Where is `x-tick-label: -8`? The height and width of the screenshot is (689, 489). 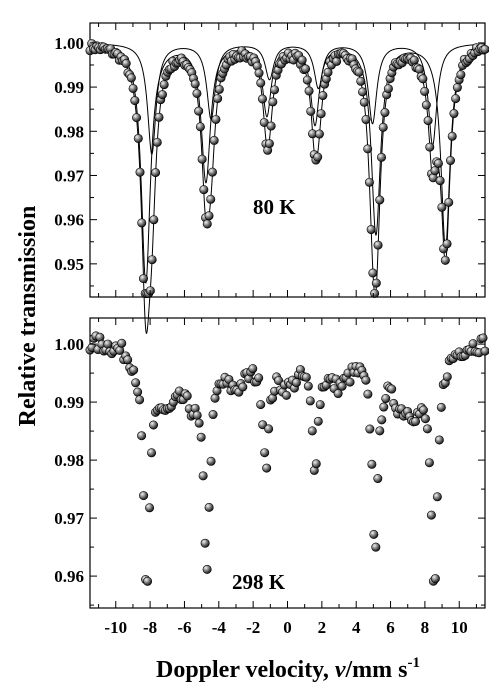 x-tick-label: -8 is located at coordinates (150, 627).